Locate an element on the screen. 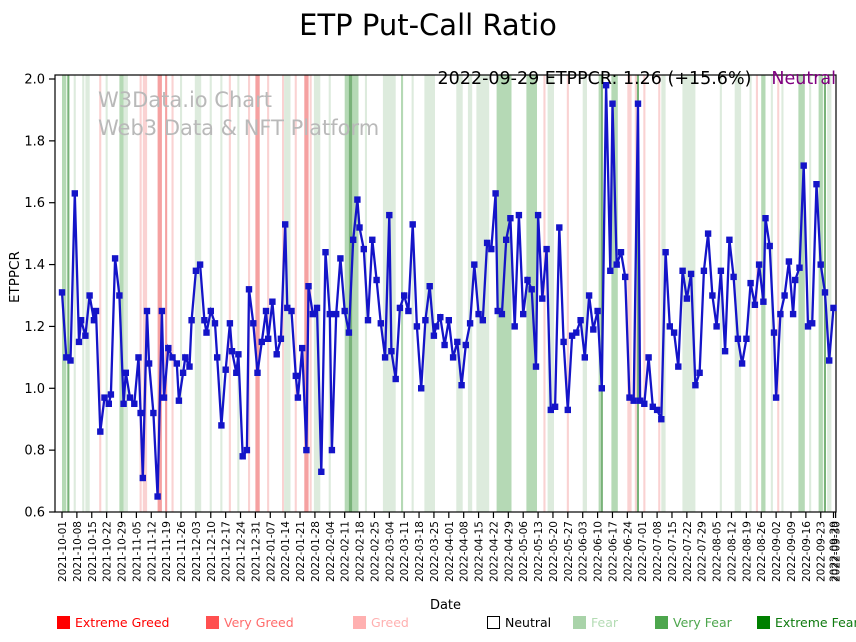 The image size is (856, 642). x-tick-label: 2022-06-17 is located at coordinates (613, 551).